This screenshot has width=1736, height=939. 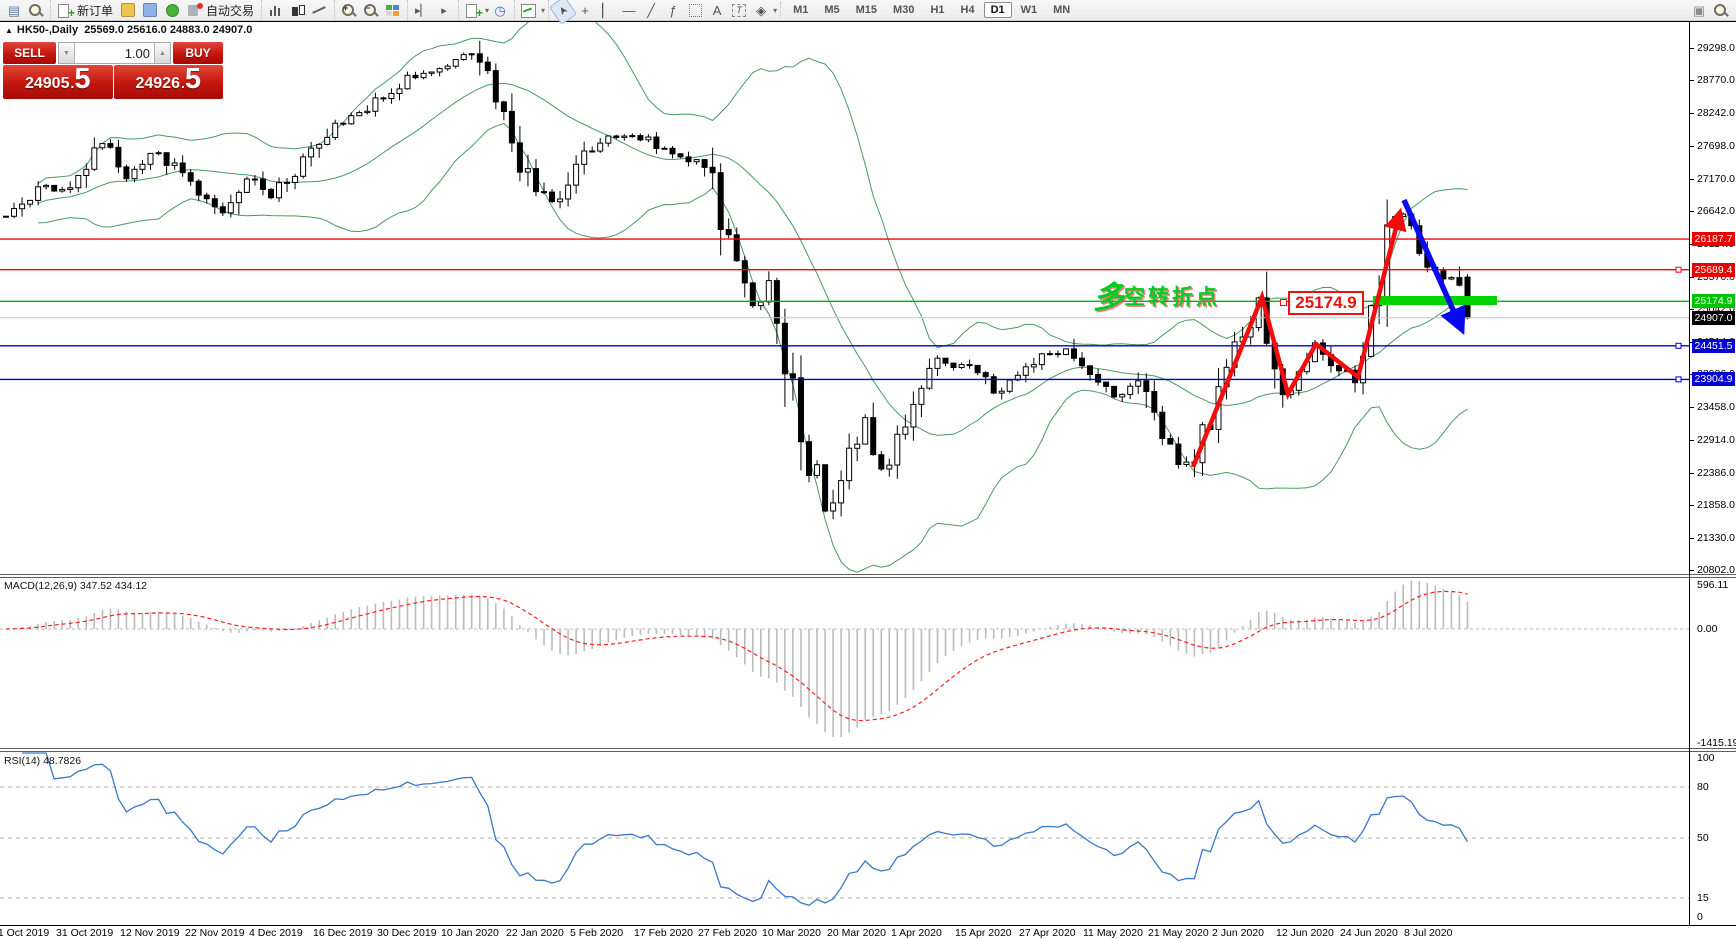 What do you see at coordinates (9, 30) in the screenshot?
I see `symbol-marker-icon: ▲` at bounding box center [9, 30].